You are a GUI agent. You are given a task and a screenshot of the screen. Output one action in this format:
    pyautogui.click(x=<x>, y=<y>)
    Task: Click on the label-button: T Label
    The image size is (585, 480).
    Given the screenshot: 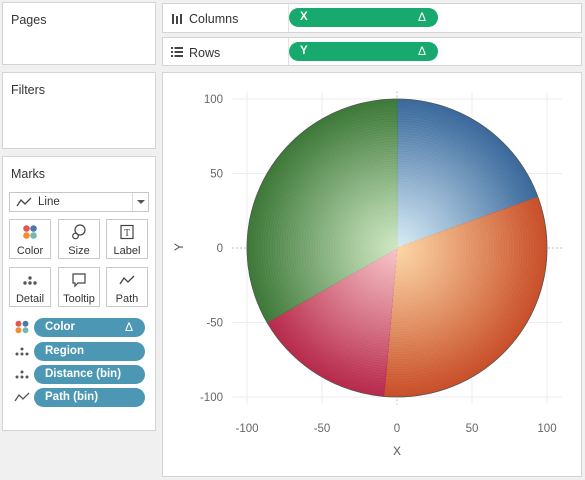 What is the action you would take?
    pyautogui.click(x=127, y=239)
    